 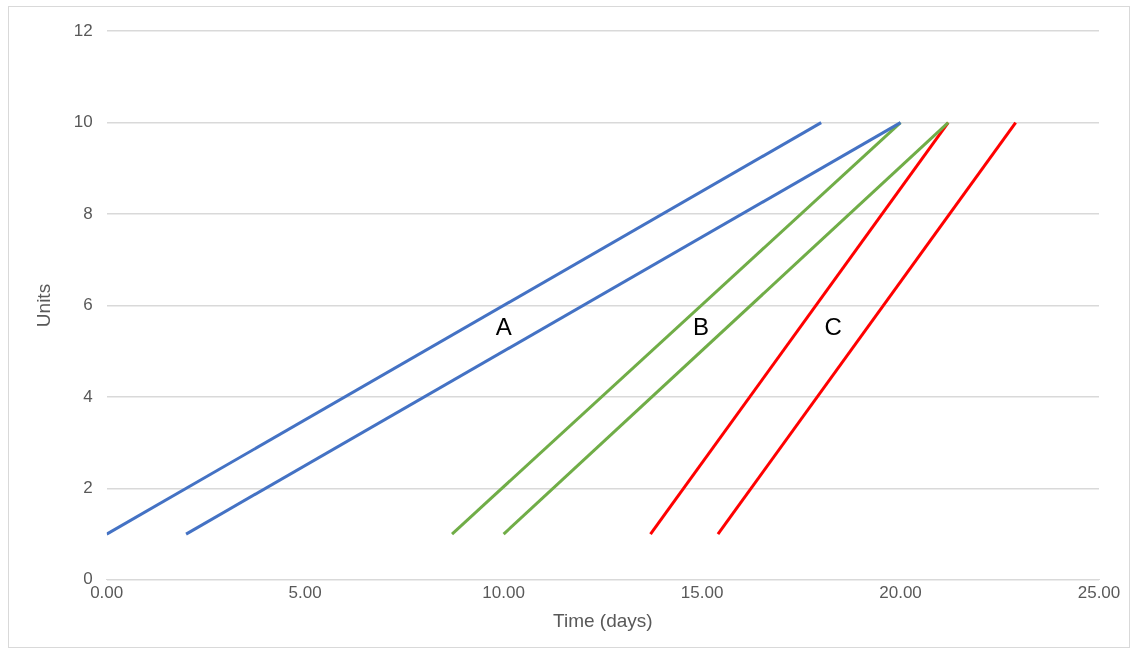 What do you see at coordinates (701, 326) in the screenshot?
I see `annotation: B` at bounding box center [701, 326].